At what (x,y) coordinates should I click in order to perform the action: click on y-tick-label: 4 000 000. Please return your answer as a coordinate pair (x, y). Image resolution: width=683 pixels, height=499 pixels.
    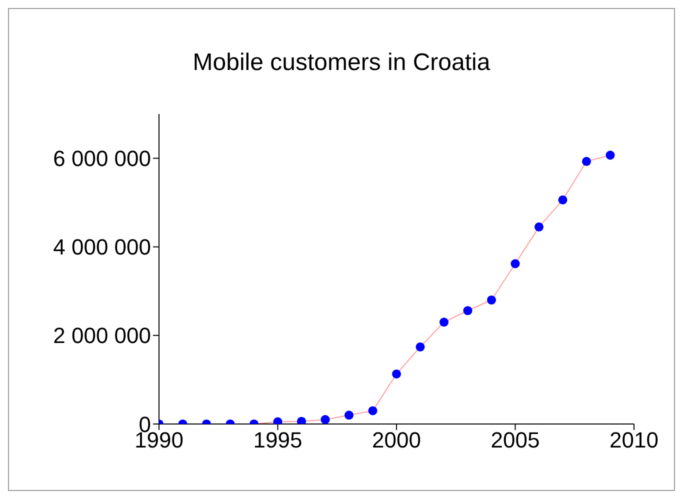
    Looking at the image, I should click on (102, 247).